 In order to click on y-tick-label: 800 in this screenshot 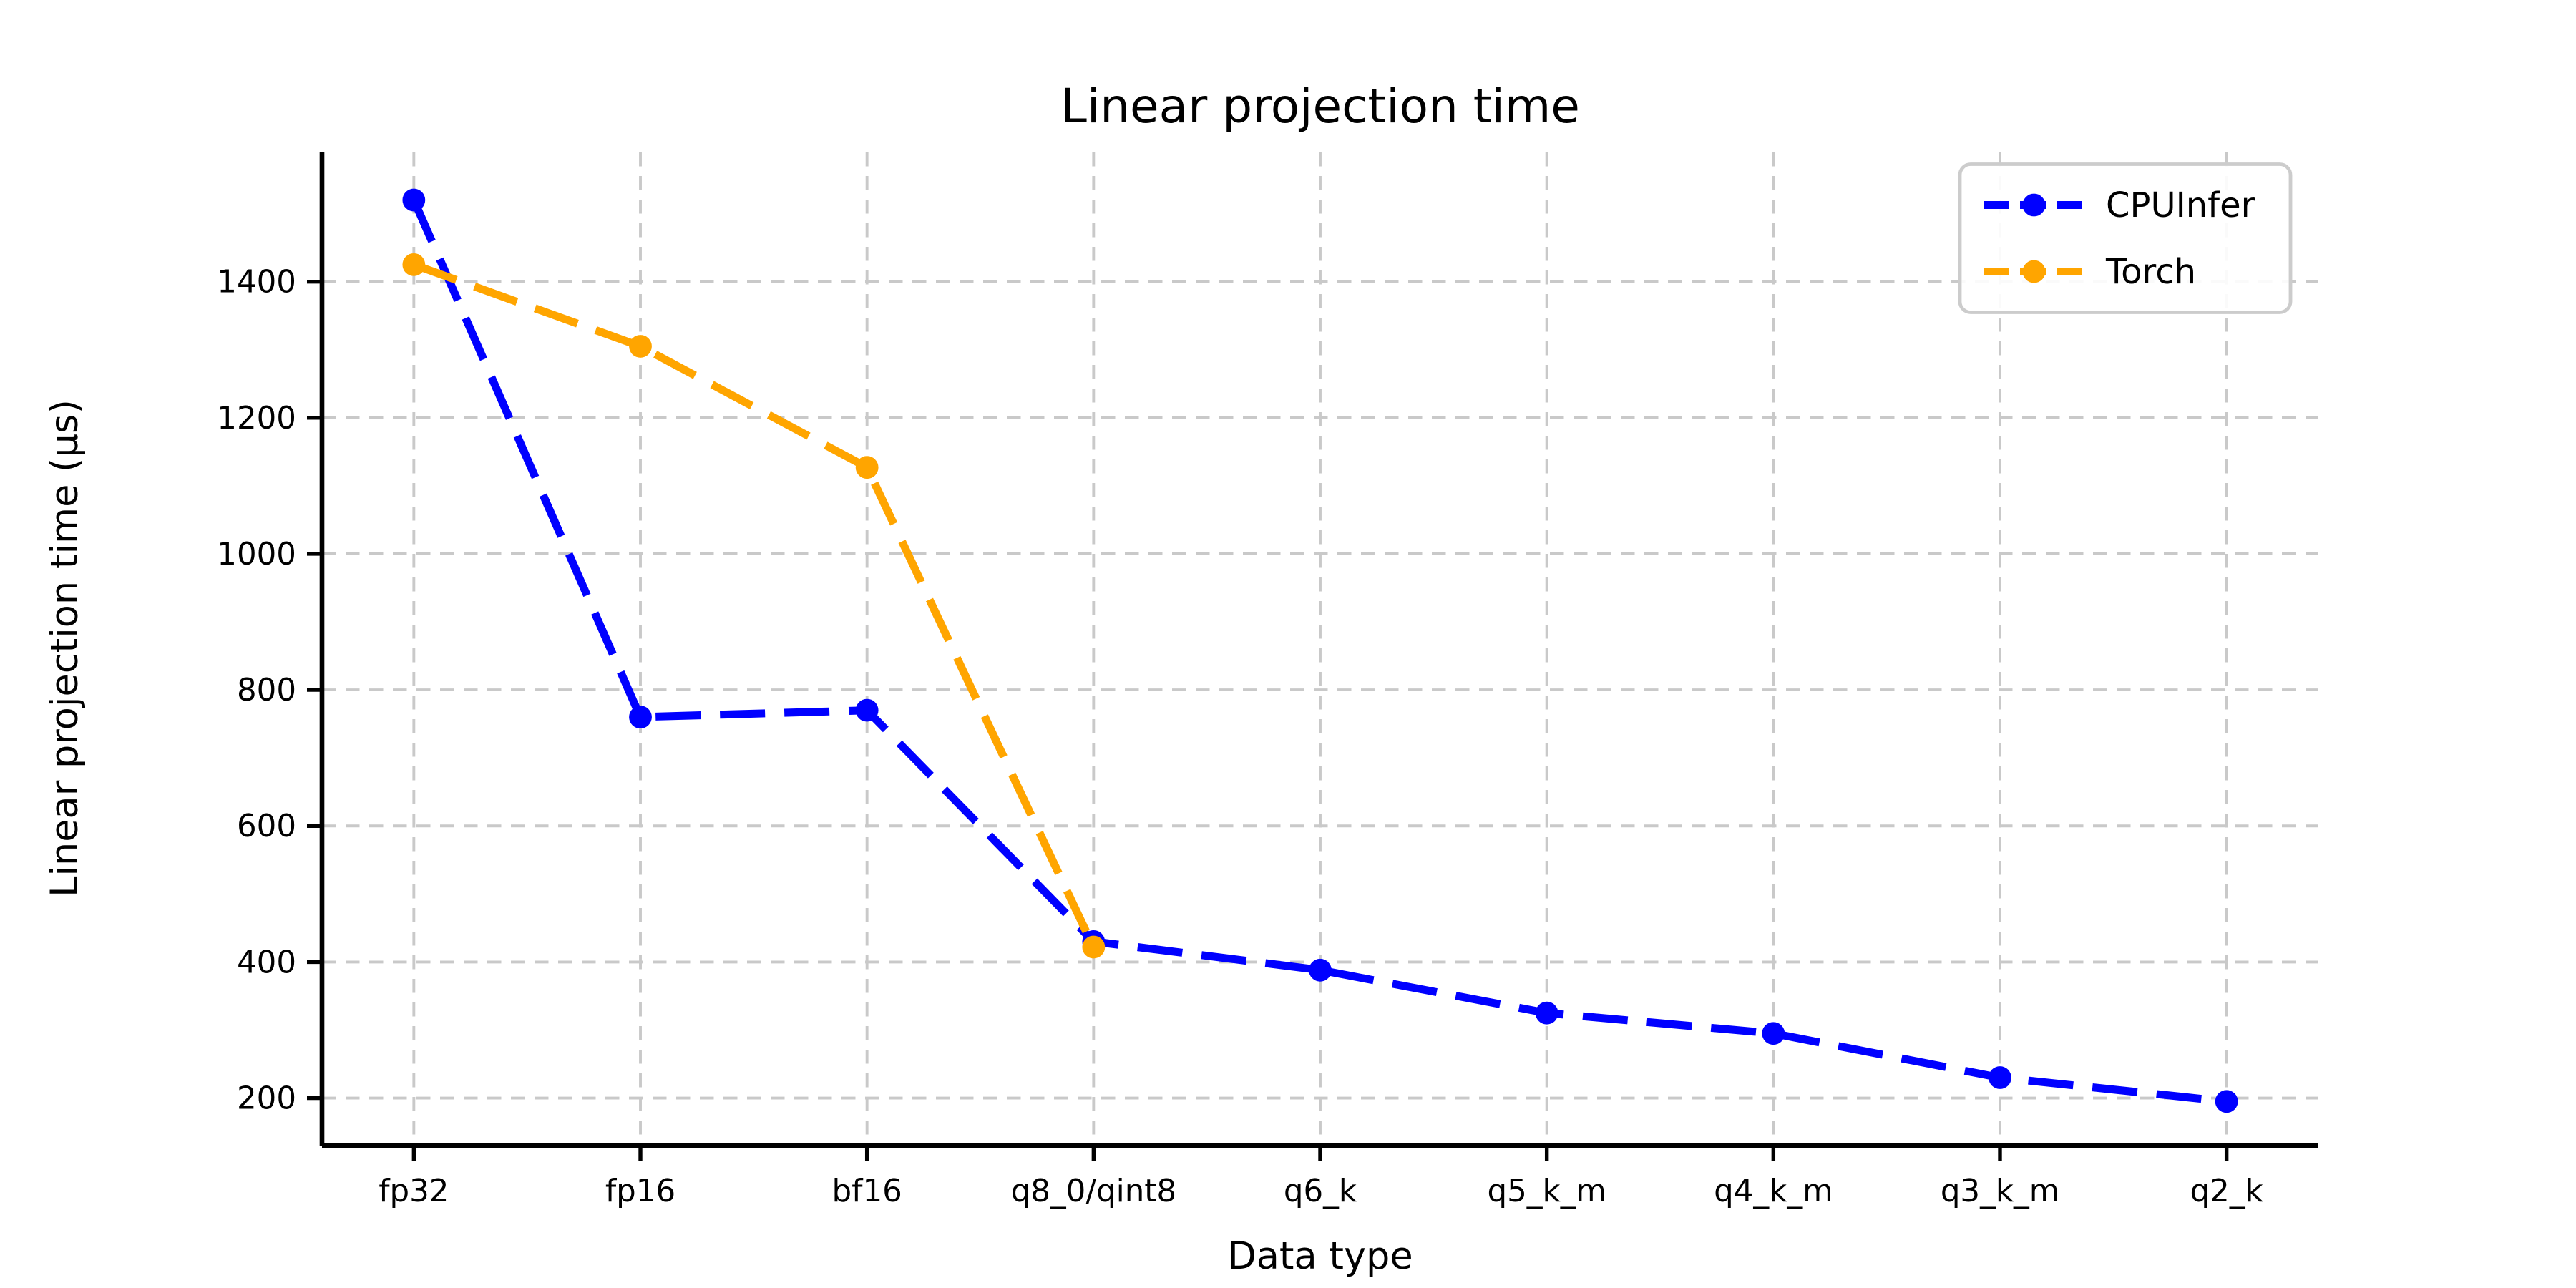, I will do `click(266, 690)`.